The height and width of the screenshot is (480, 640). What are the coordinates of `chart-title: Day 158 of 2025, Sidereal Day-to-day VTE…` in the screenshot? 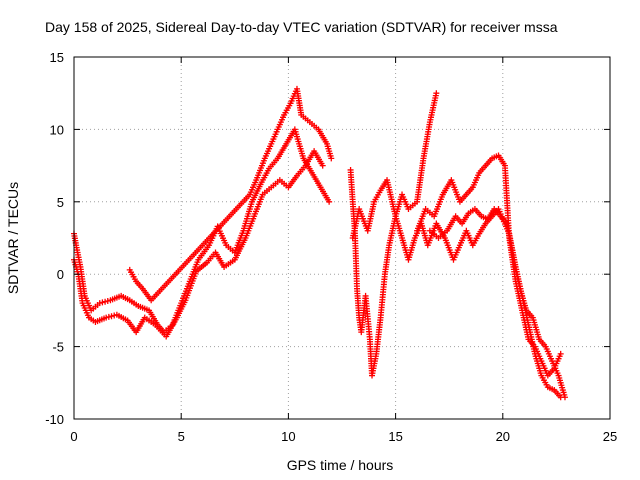 It's located at (301, 27).